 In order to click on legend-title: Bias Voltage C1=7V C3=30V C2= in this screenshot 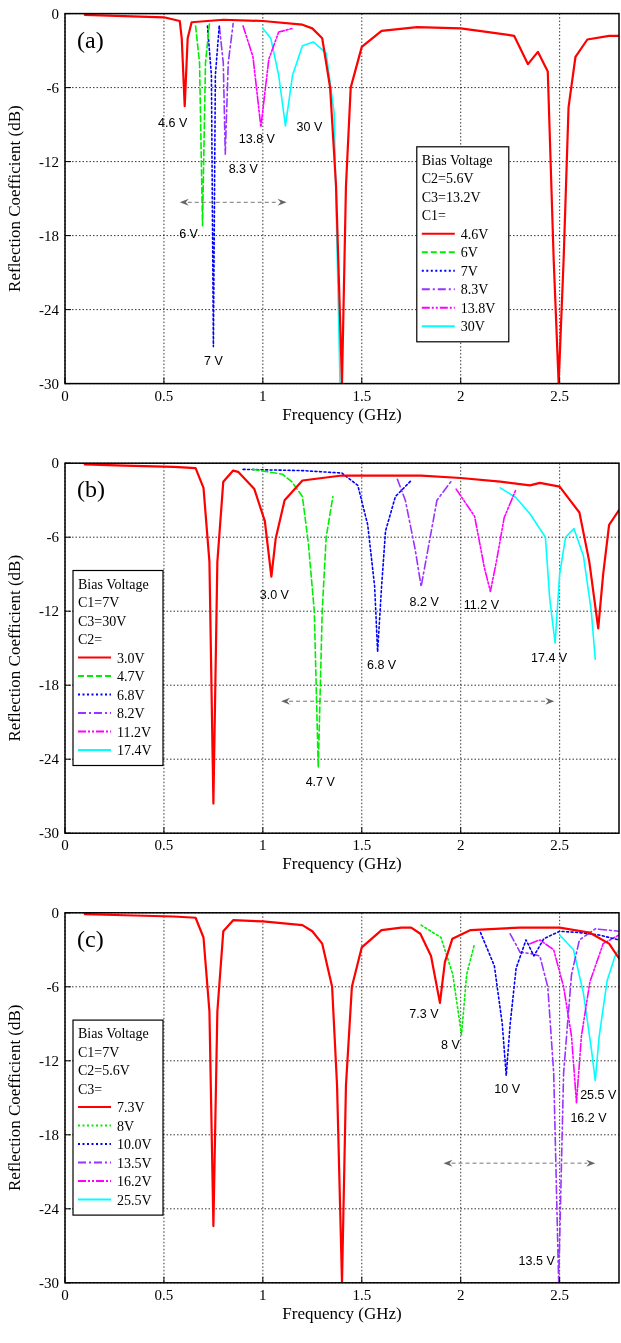, I will do `click(113, 611)`.